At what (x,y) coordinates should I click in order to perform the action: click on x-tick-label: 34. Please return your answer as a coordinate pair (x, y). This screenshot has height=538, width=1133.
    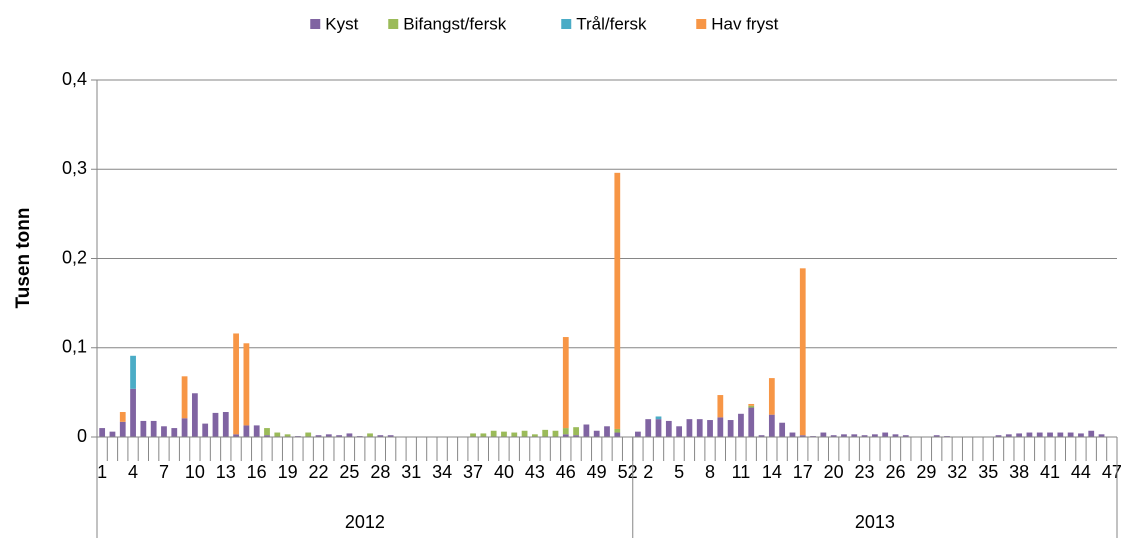
    Looking at the image, I should click on (442, 472).